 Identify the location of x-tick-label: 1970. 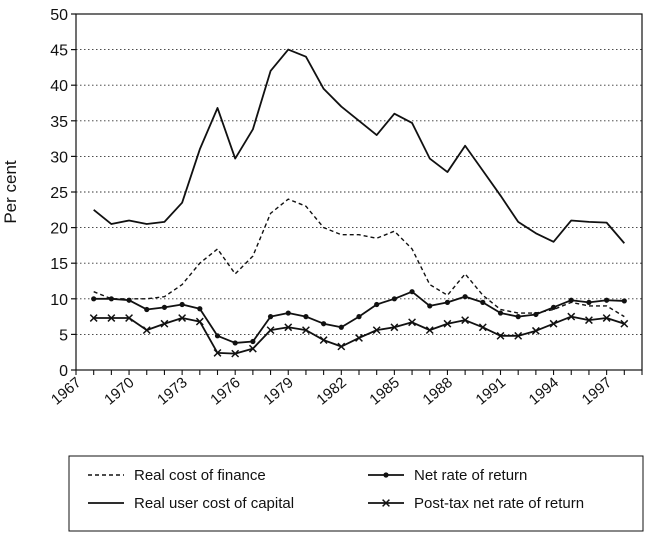
(119, 391).